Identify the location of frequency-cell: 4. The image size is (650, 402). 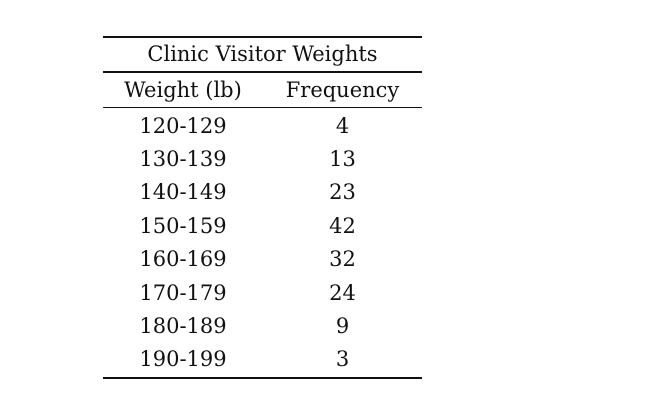
(342, 125).